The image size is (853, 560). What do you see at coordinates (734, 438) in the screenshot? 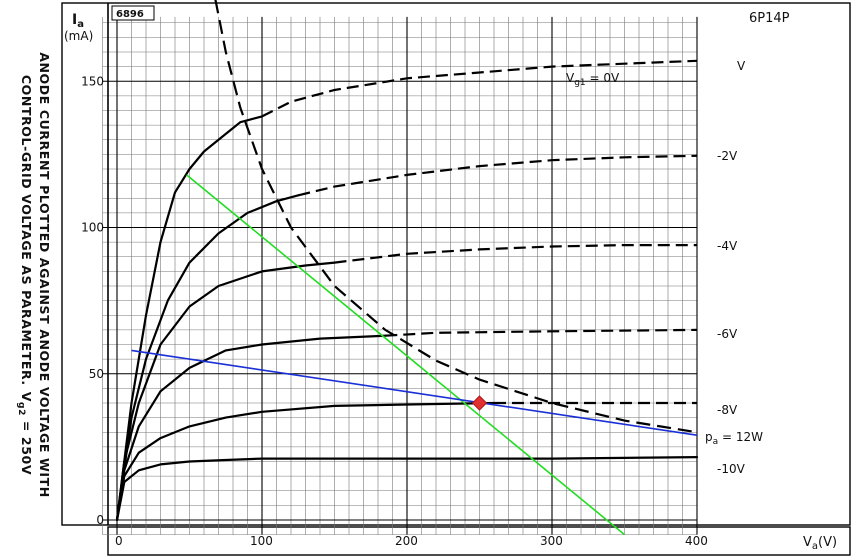
I see `dissipation-label: pa = 12W` at bounding box center [734, 438].